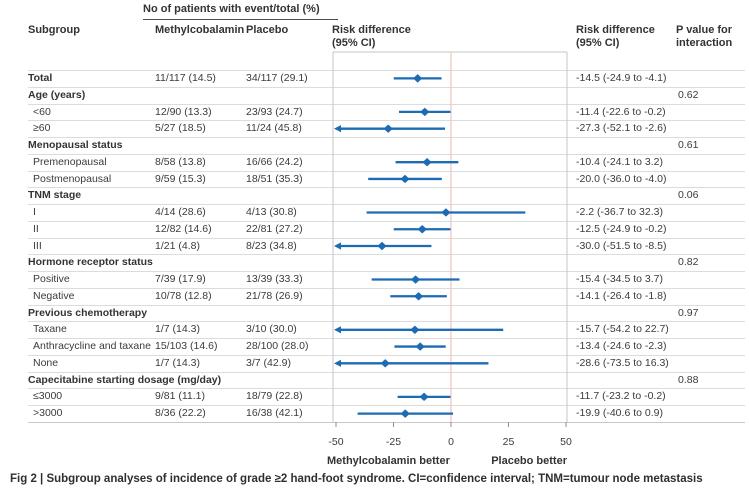 The height and width of the screenshot is (494, 749). What do you see at coordinates (185, 78) in the screenshot?
I see `methylcobalamin-value: 11/117 (14.5)` at bounding box center [185, 78].